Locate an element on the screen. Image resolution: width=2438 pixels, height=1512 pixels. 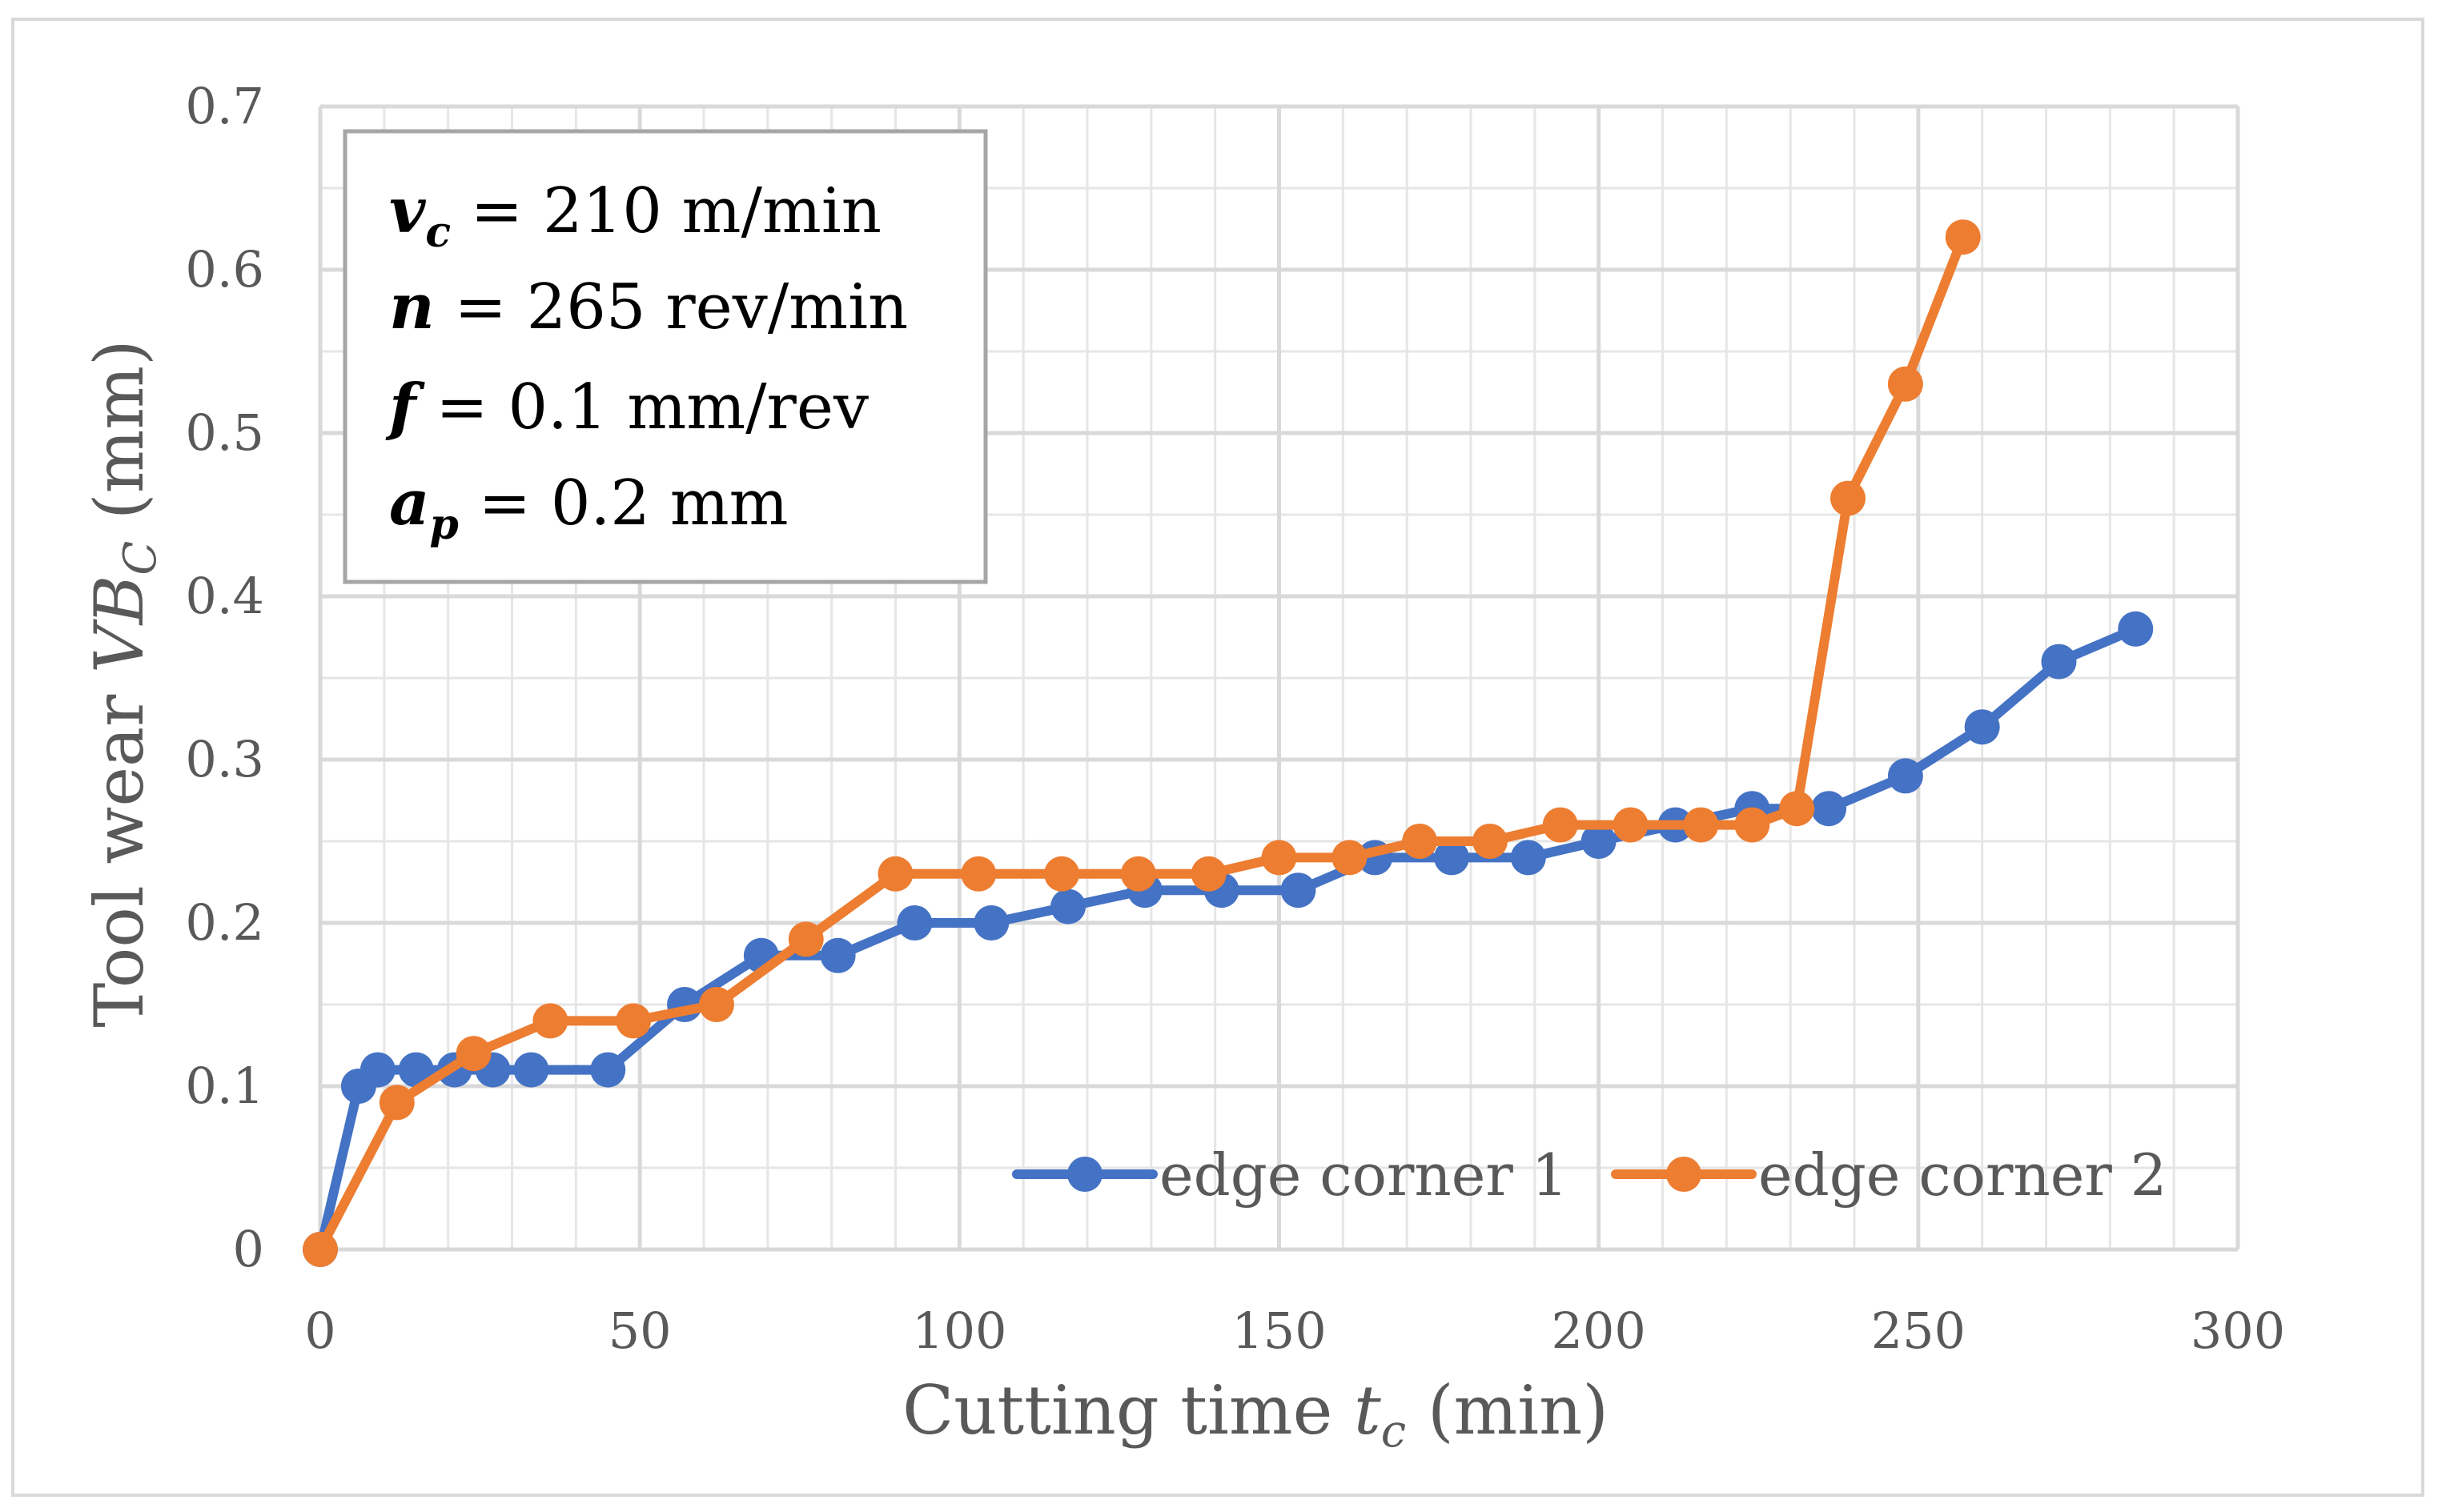
param-ap-symbol: a is located at coordinates (409, 503).